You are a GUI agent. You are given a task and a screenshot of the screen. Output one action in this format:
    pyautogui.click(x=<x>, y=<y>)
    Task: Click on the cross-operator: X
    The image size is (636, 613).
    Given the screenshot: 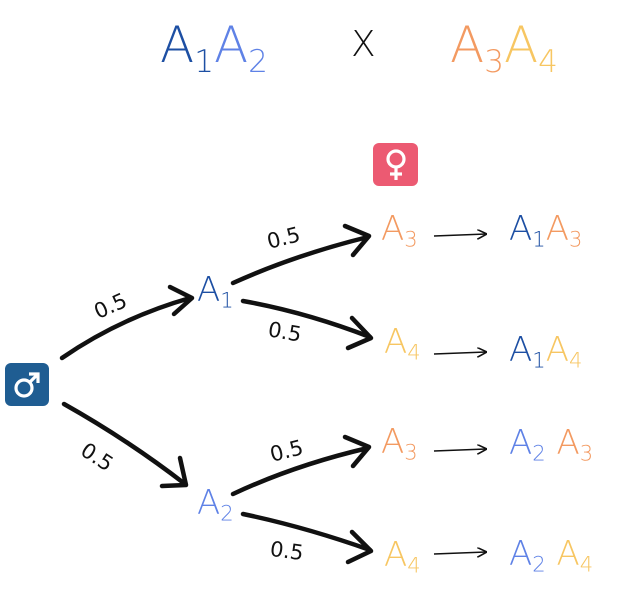 What is the action you would take?
    pyautogui.click(x=363, y=44)
    